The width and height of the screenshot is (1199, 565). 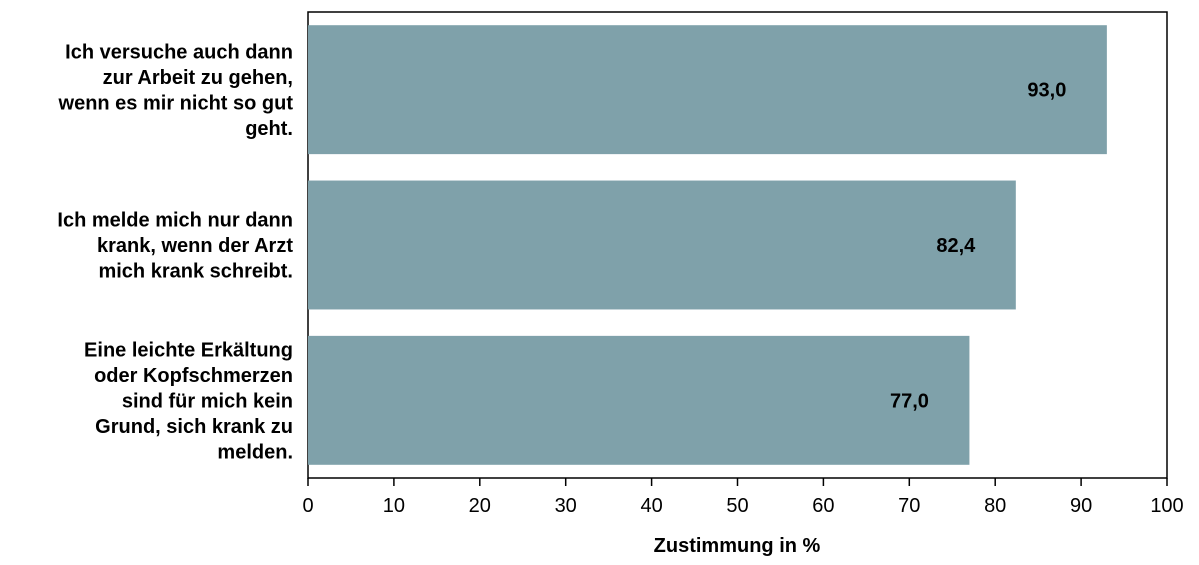 I want to click on category-label-line: mich krank schreibt., so click(x=195, y=272).